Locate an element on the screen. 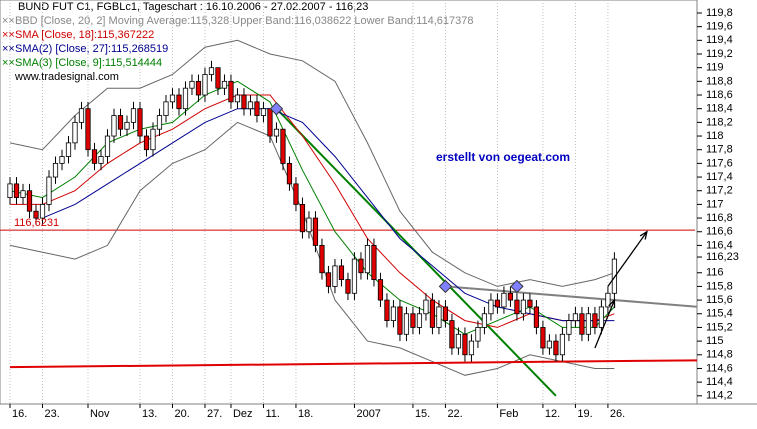 This screenshot has height=429, width=757. x-tick-label: 11. is located at coordinates (272, 414).